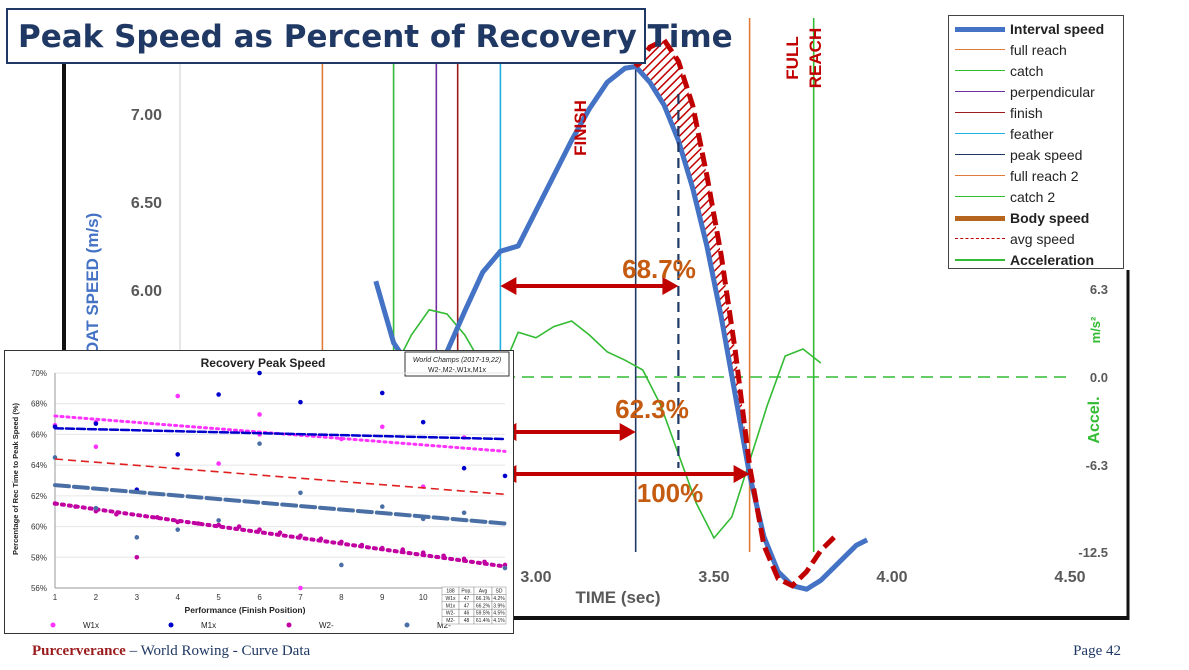 This screenshot has width=1189, height=670. What do you see at coordinates (1052, 260) in the screenshot?
I see `legend-label: Acceleration` at bounding box center [1052, 260].